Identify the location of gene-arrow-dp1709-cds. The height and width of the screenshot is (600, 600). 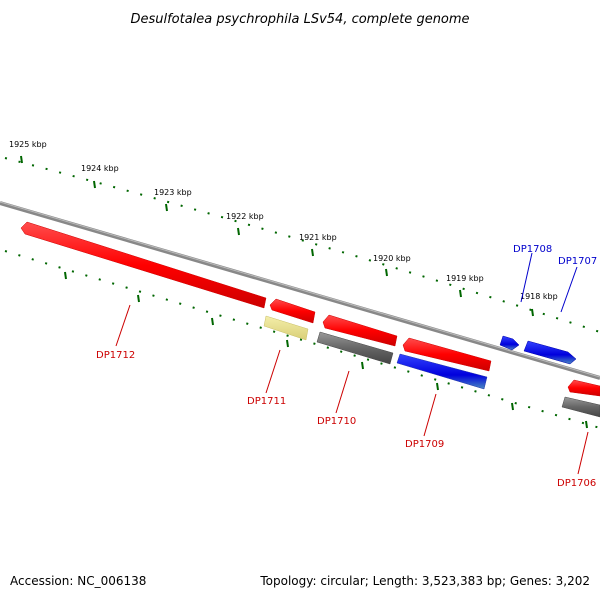
(442, 371).